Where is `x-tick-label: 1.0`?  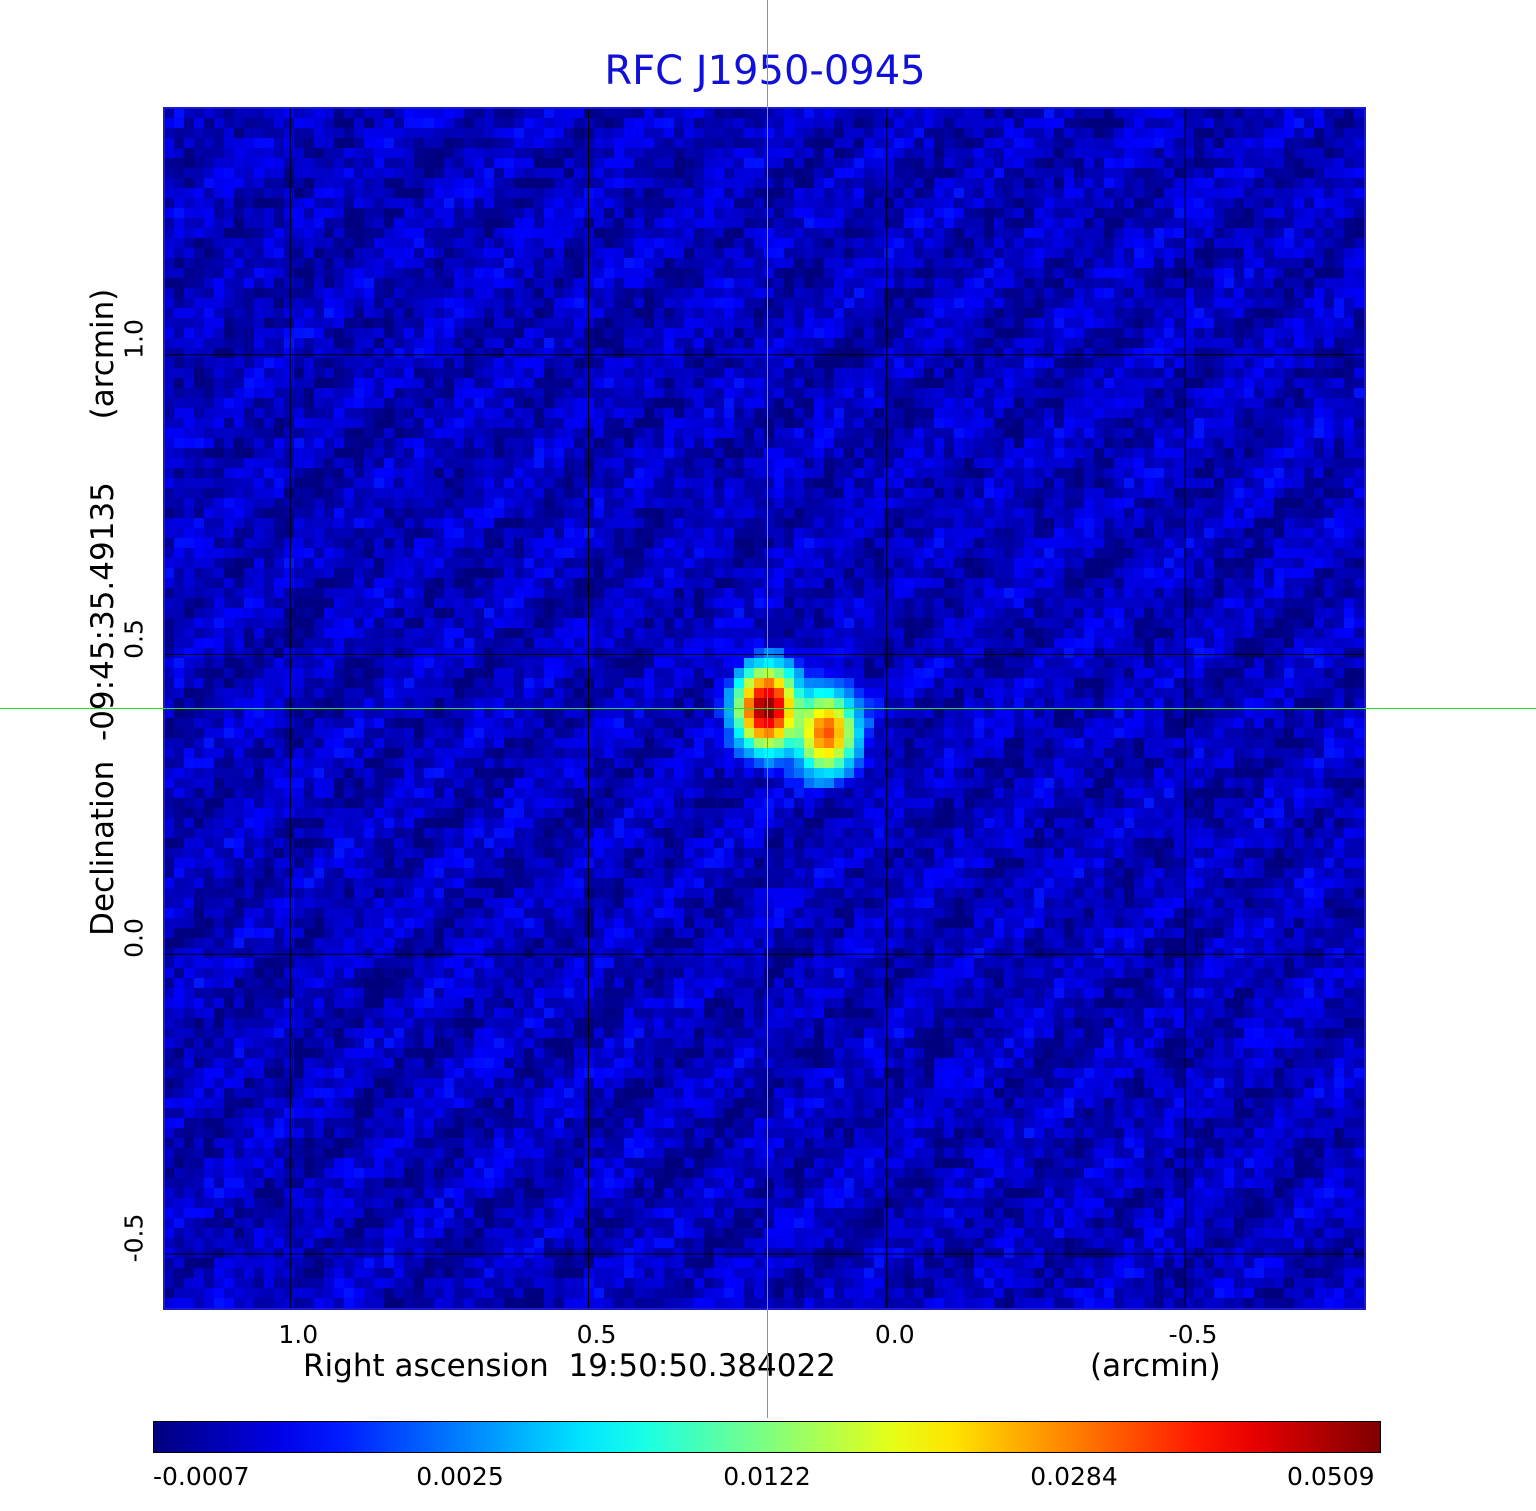
x-tick-label: 1.0 is located at coordinates (298, 1334).